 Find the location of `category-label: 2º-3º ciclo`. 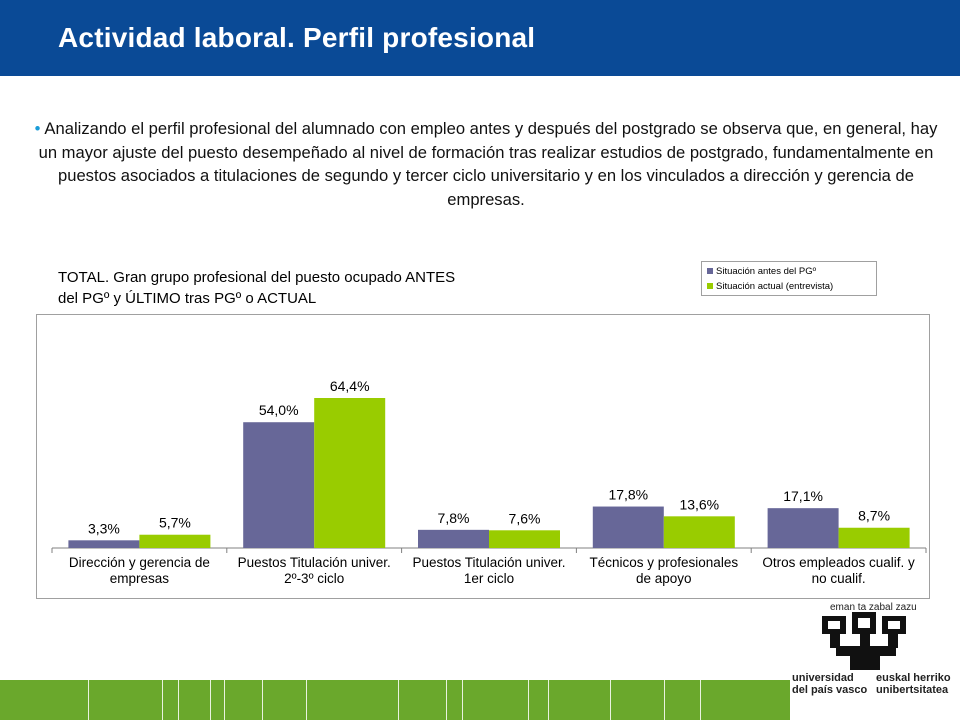

category-label: 2º-3º ciclo is located at coordinates (314, 578).